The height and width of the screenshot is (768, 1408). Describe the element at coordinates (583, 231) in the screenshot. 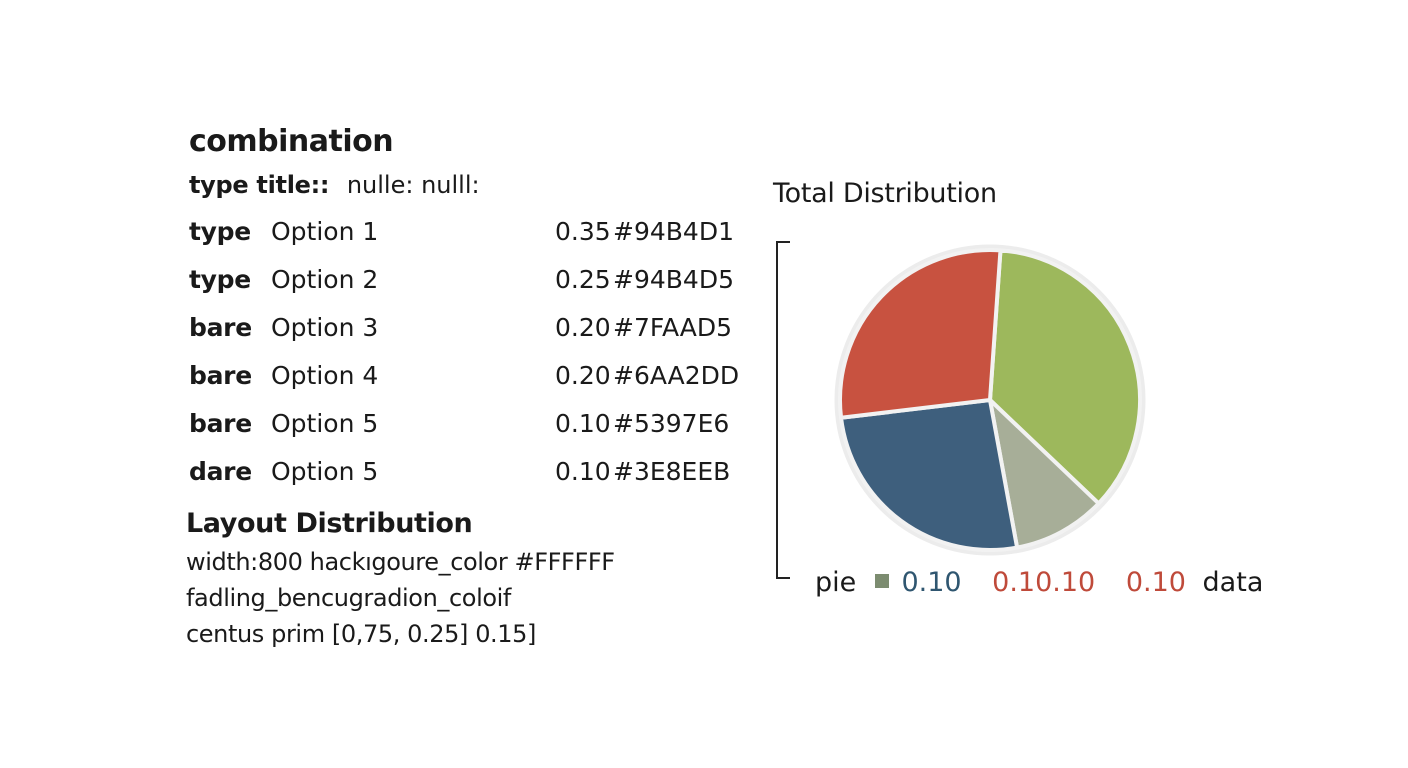

I see `option-value: 0.35` at that location.